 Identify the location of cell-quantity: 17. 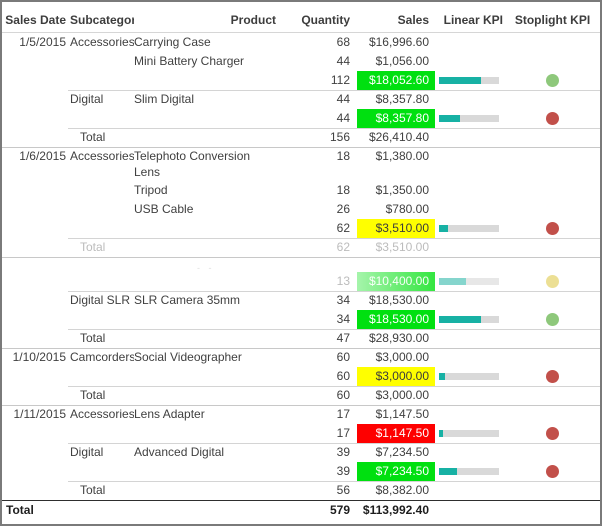
(343, 433).